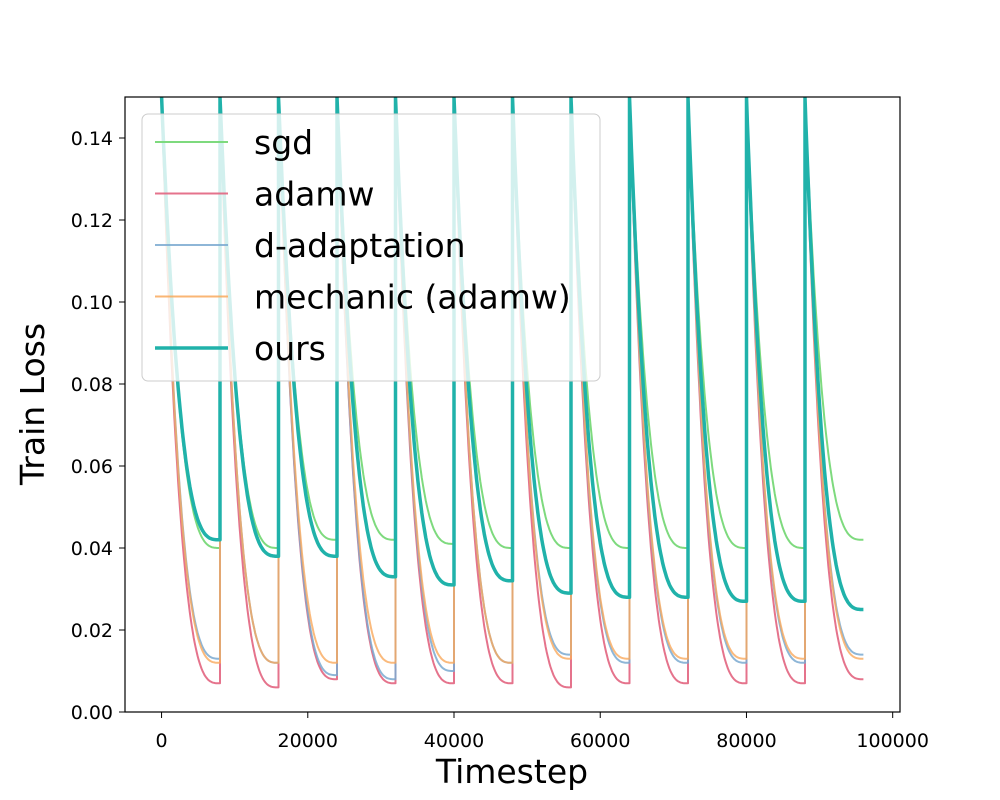  I want to click on y-tick-label: 0.02, so click(92, 631).